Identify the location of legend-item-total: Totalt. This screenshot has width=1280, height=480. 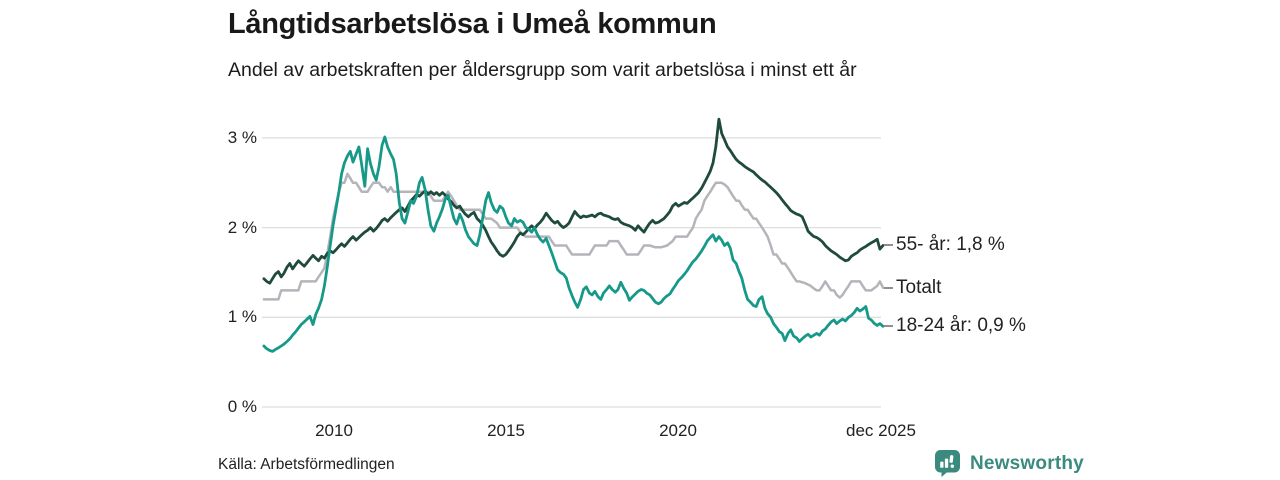
(912, 288).